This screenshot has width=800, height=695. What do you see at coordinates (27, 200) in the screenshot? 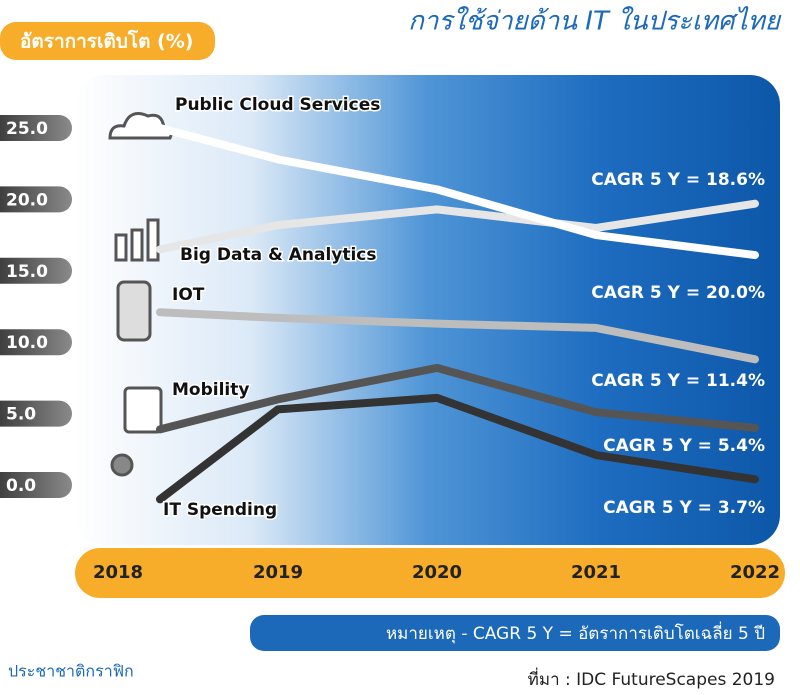
I see `y-tick-label: 20.0` at bounding box center [27, 200].